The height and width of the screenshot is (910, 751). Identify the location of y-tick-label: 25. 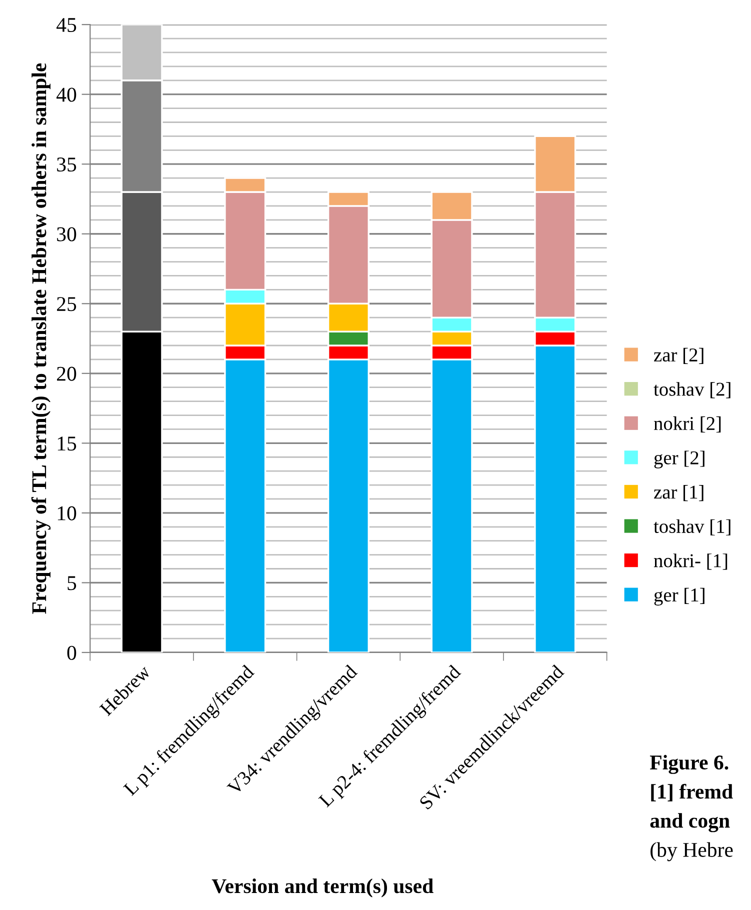
(66, 304).